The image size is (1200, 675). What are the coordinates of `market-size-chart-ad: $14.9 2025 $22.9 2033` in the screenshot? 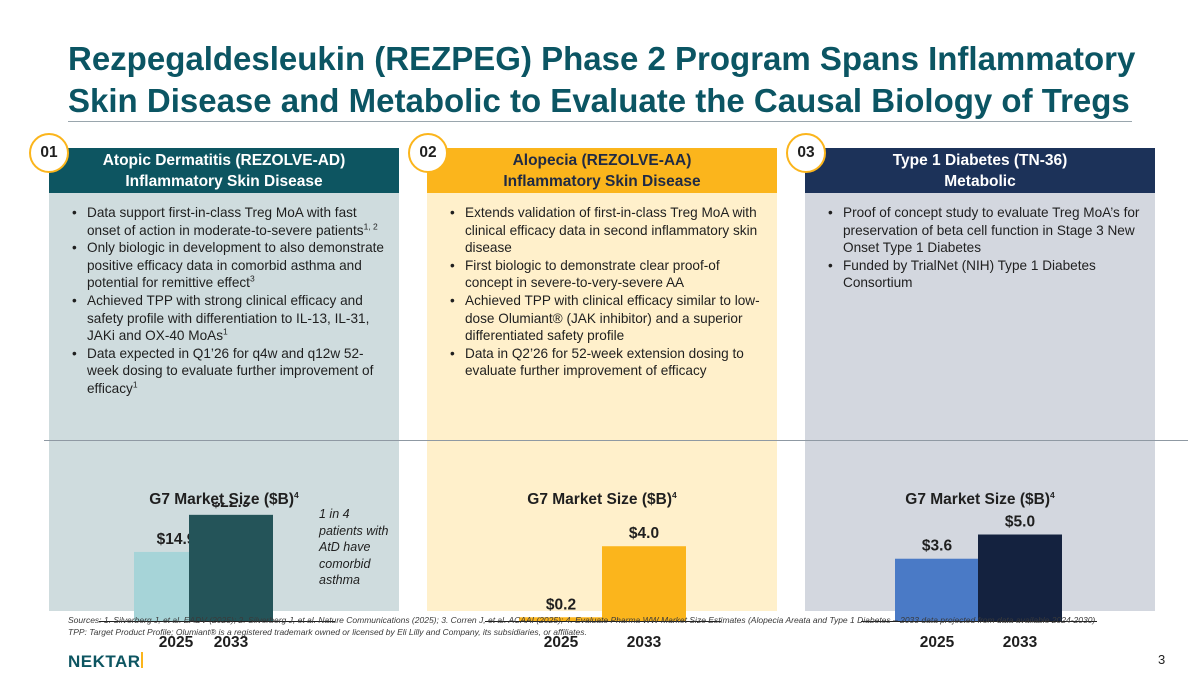 It's located at (217, 577).